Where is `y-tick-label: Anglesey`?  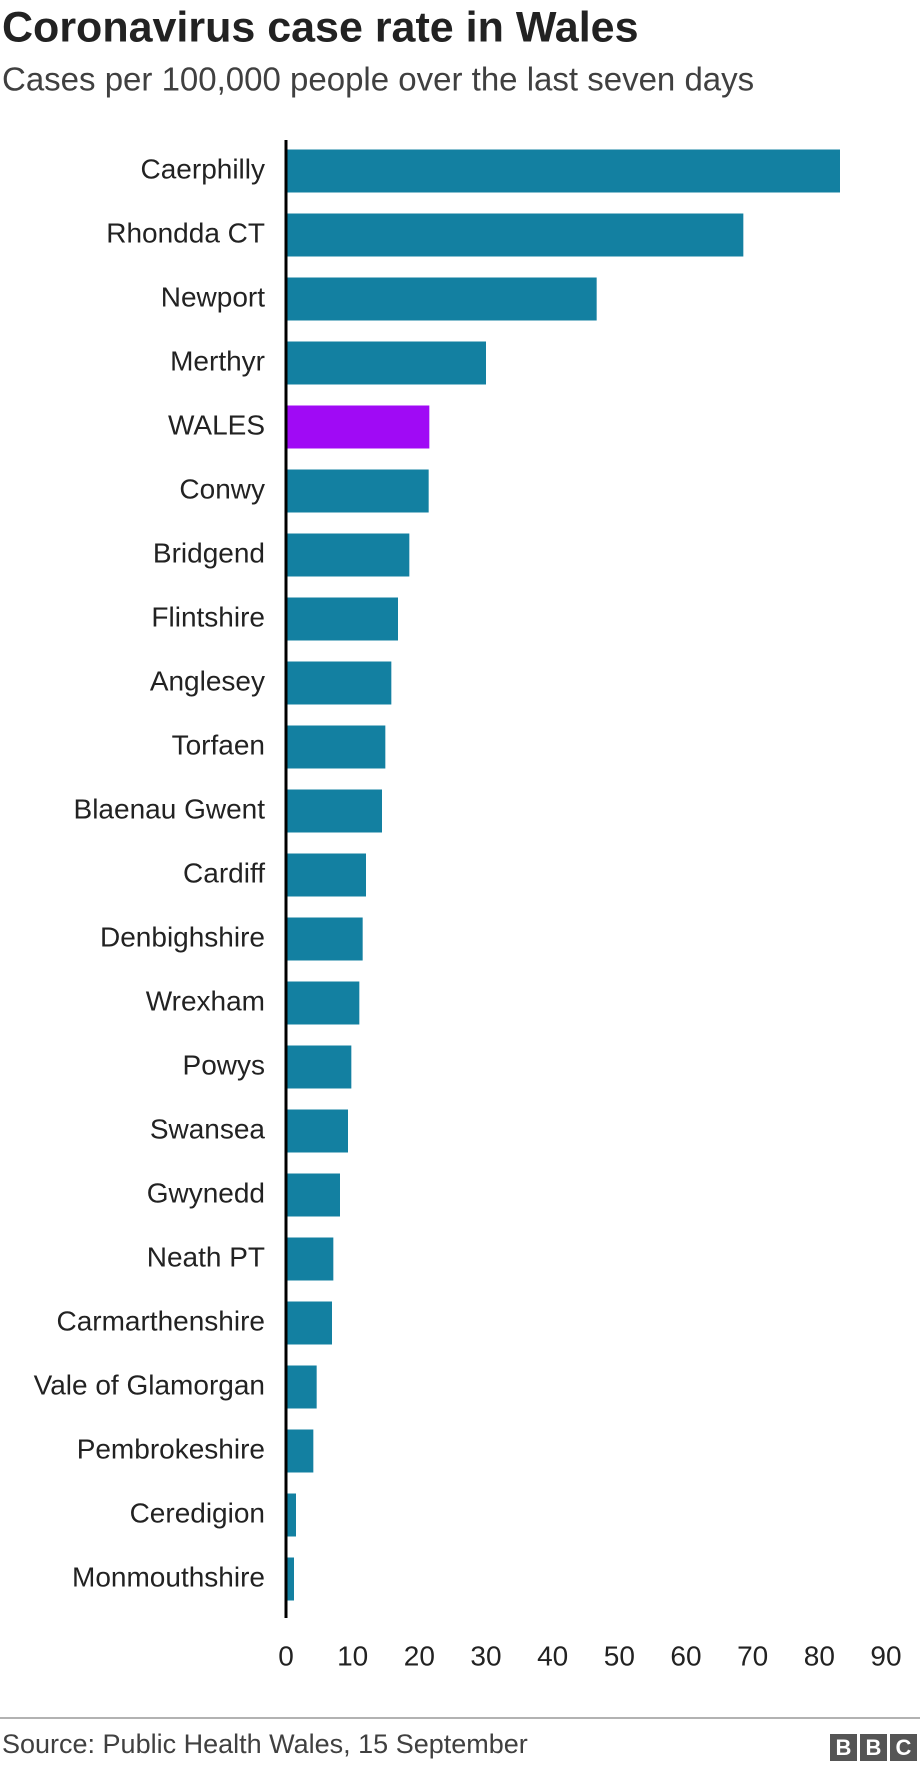 y-tick-label: Anglesey is located at coordinates (207, 680).